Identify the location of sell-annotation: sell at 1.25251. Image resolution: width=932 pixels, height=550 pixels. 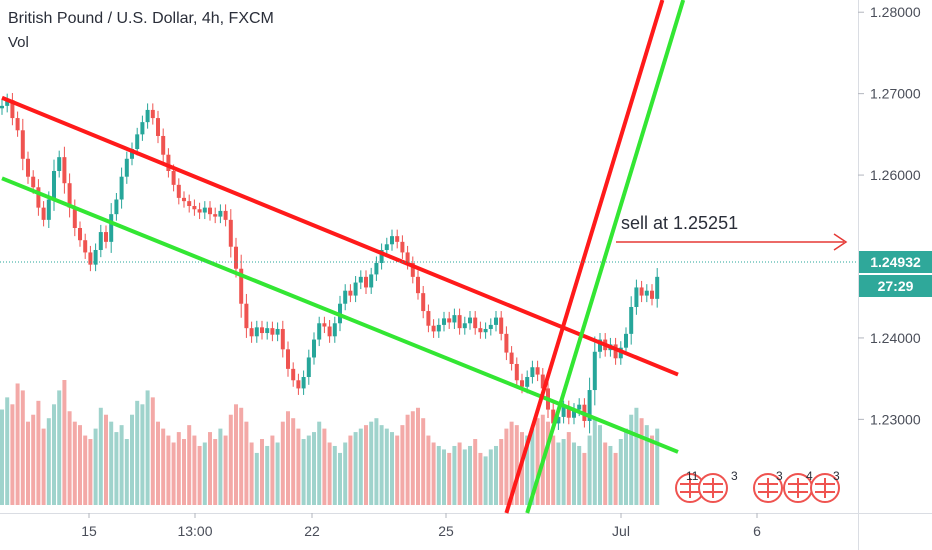
(732, 232).